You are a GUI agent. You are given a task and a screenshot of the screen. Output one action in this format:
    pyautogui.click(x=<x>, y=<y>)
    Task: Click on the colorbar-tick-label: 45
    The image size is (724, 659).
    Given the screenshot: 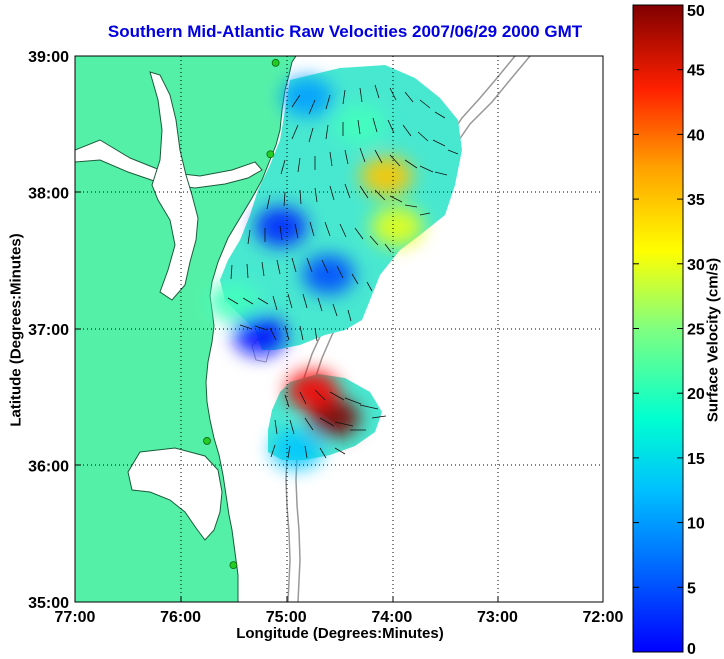 What is the action you would take?
    pyautogui.click(x=696, y=71)
    